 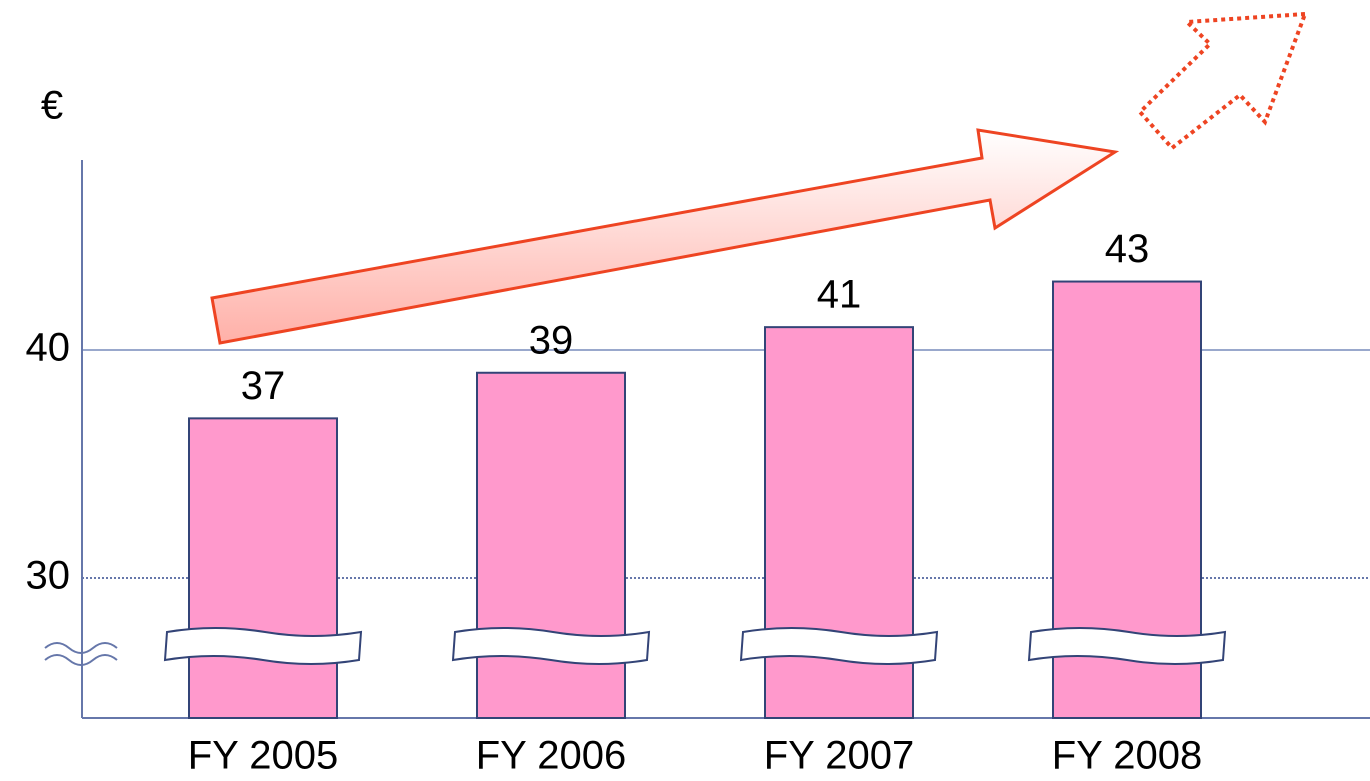 What do you see at coordinates (48, 576) in the screenshot?
I see `y-tick-label: 30` at bounding box center [48, 576].